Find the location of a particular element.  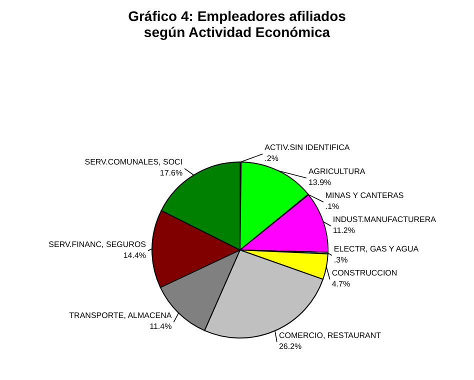

data-label: 26.2% is located at coordinates (290, 346).